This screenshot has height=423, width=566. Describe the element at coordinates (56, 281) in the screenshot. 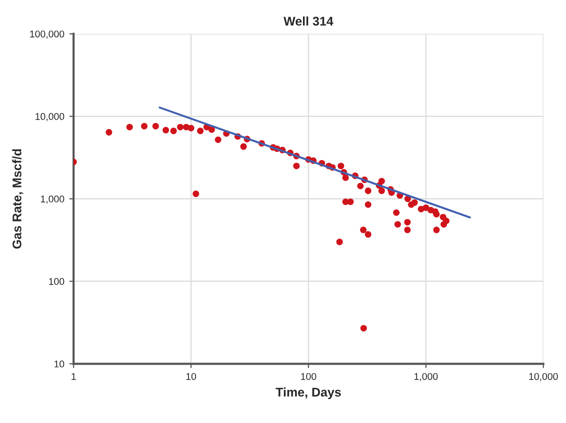

I see `y-tick-label: 100` at that location.